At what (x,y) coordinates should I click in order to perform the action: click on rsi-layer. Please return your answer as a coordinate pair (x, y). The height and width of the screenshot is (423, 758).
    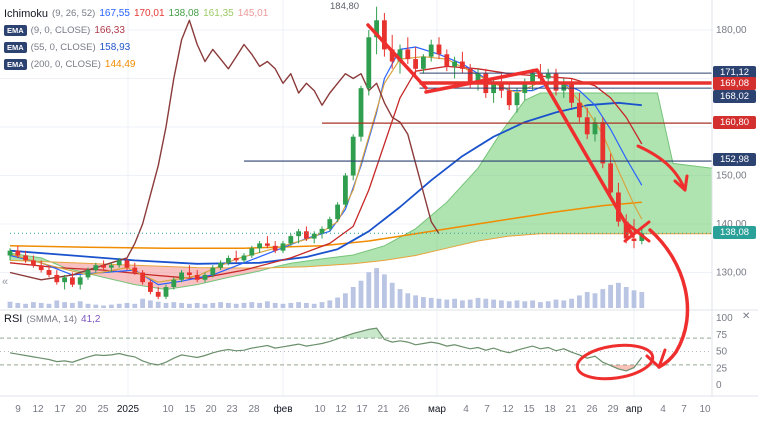
    Looking at the image, I should click on (356, 349).